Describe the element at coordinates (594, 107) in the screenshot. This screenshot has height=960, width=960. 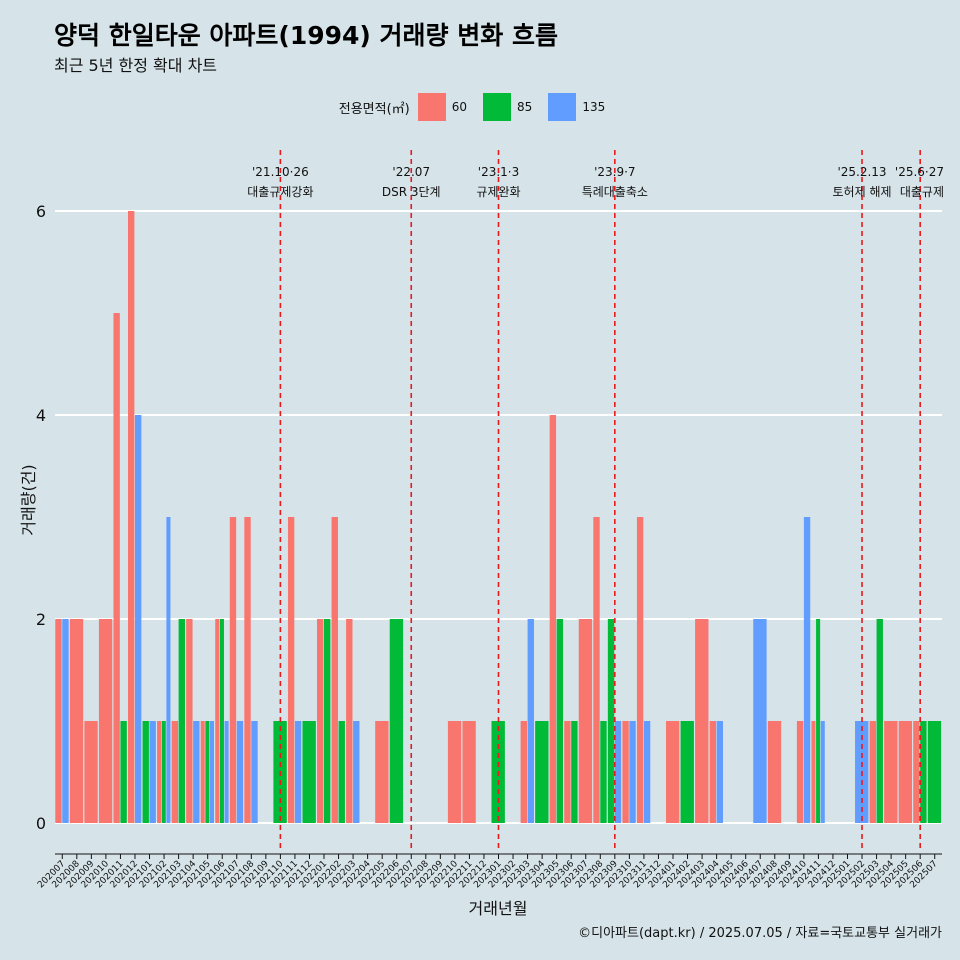
I see `legend-label-135: 135` at that location.